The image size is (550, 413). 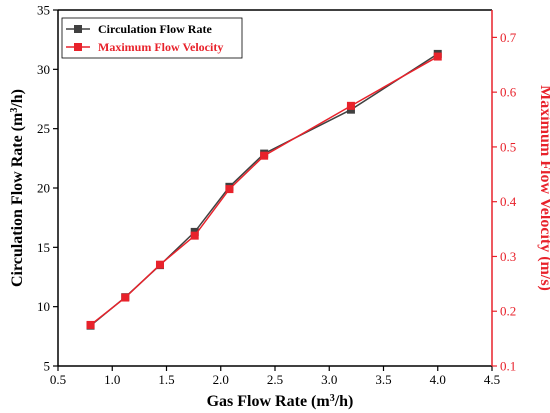 I want to click on x-tick-label: 2.0, so click(x=221, y=379).